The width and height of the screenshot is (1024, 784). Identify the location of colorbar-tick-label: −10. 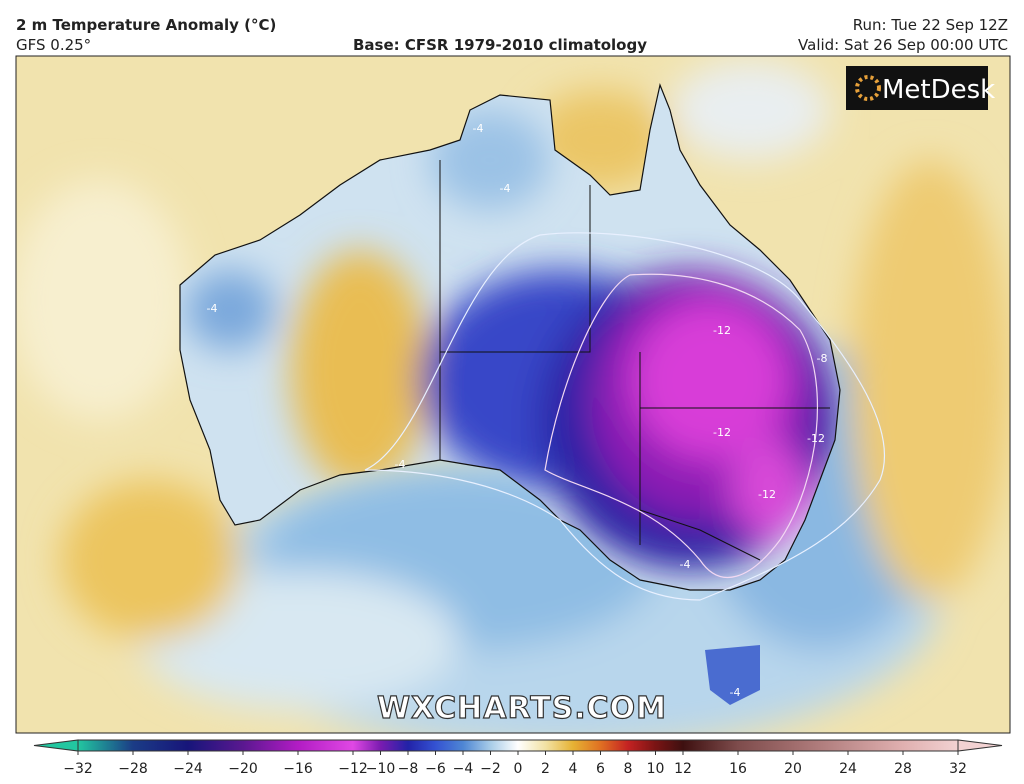
(381, 769).